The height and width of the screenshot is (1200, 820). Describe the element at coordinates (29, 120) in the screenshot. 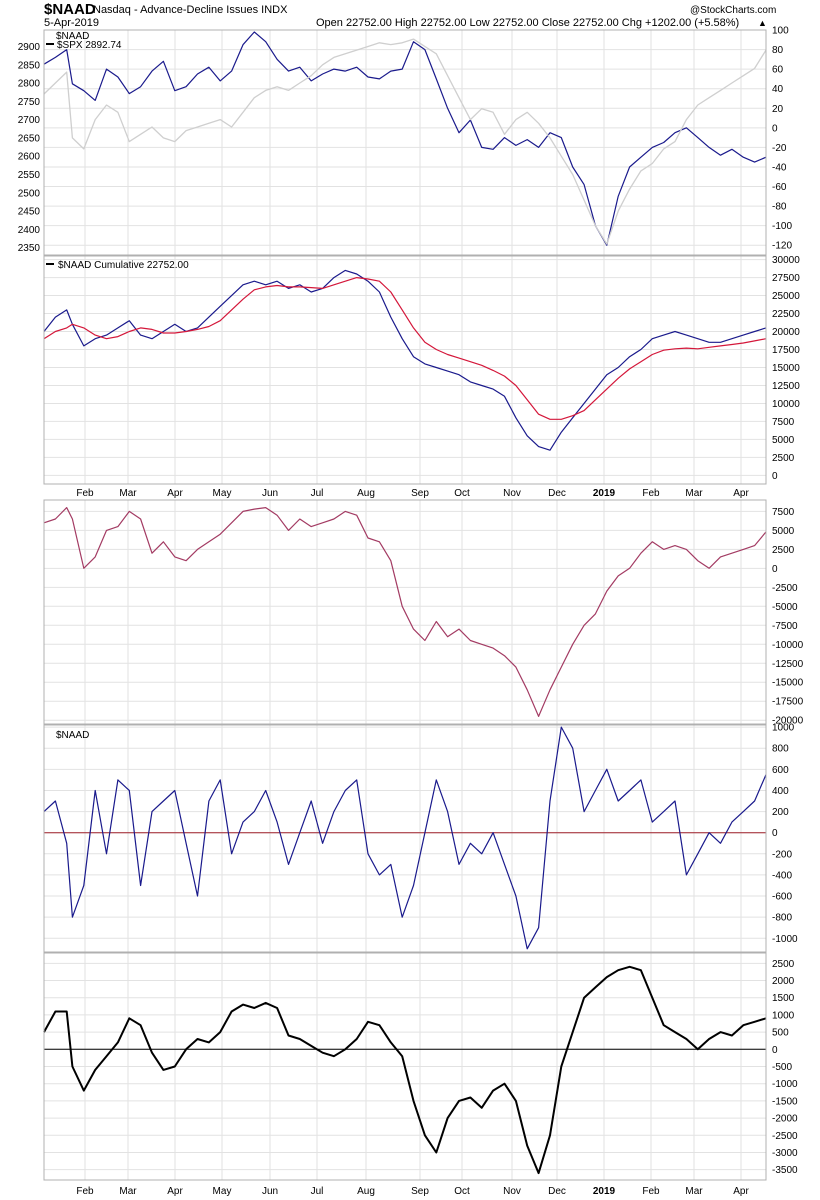

I see `left-axis-tick: 2700` at that location.